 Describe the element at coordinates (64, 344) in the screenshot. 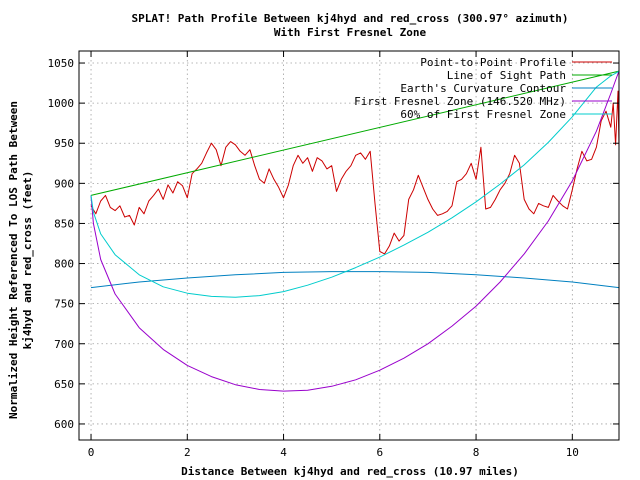

I see `y-tick-label: 700` at that location.